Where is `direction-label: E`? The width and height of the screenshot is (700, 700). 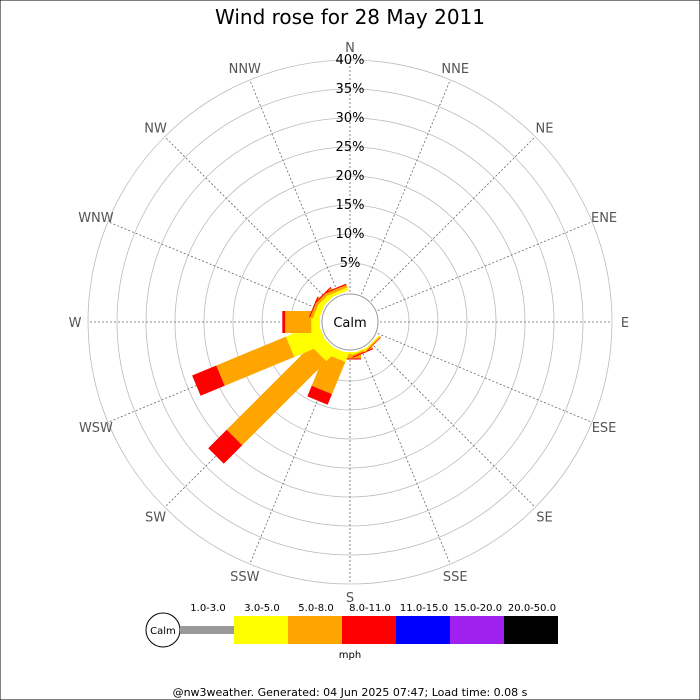
direction-label: E is located at coordinates (625, 323).